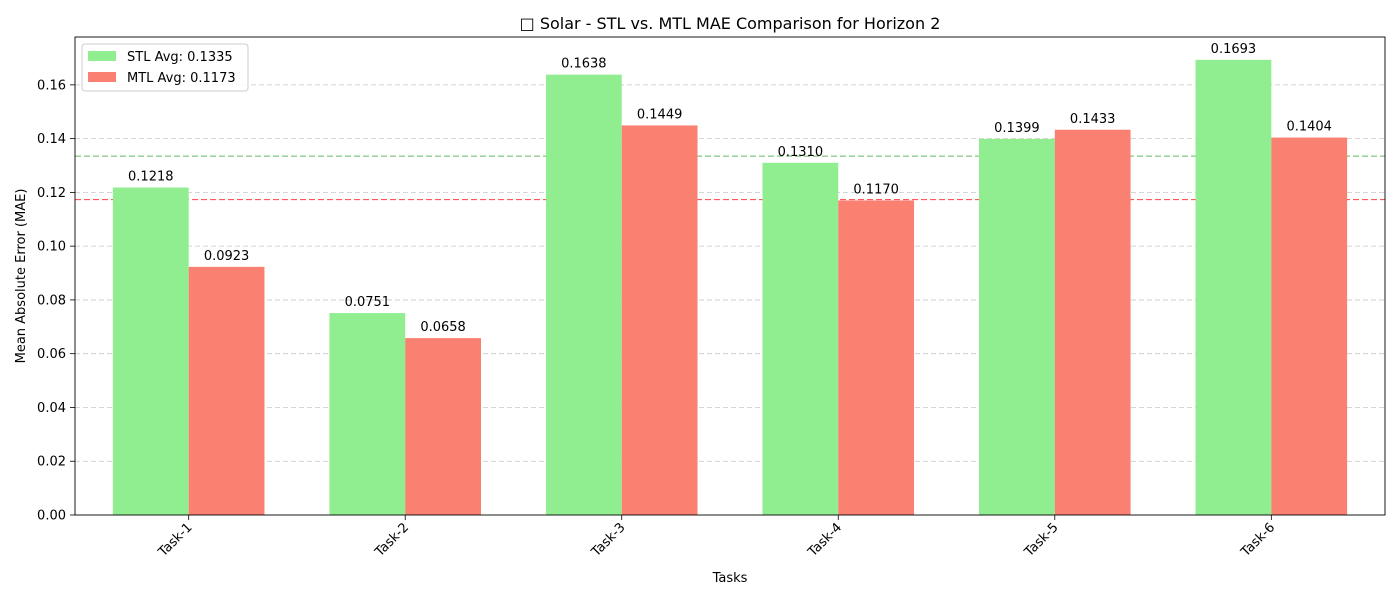 This screenshot has height=604, width=1400. I want to click on y-tick-label: 0.10, so click(51, 247).